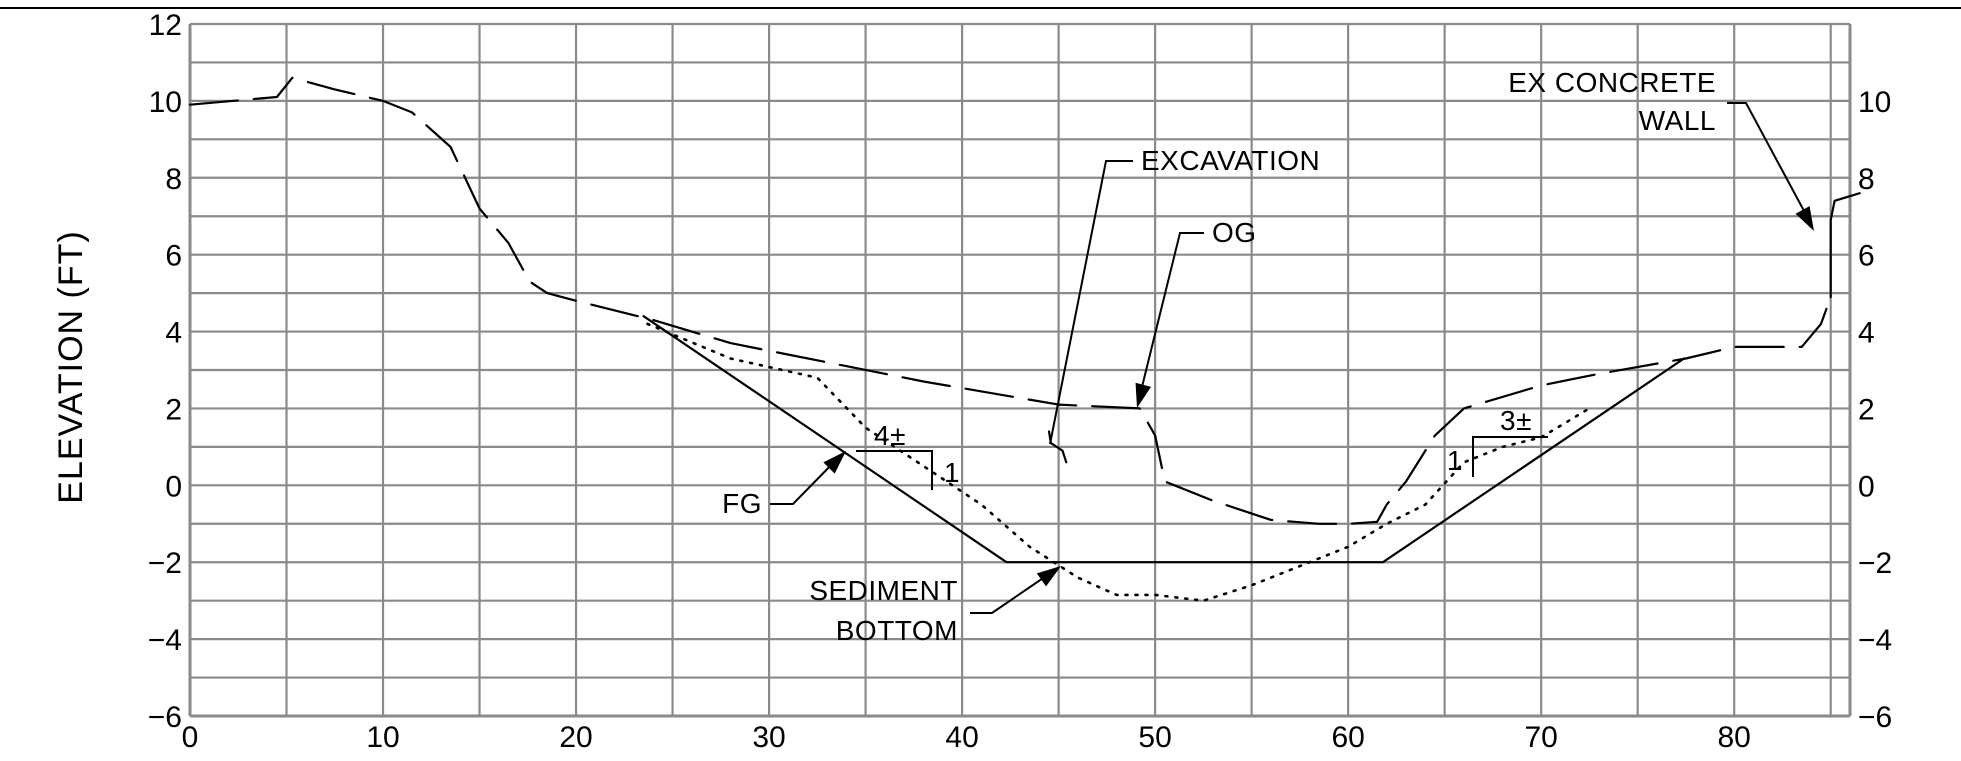 The height and width of the screenshot is (761, 1961). I want to click on y-tick-label-right: −2, so click(1875, 563).